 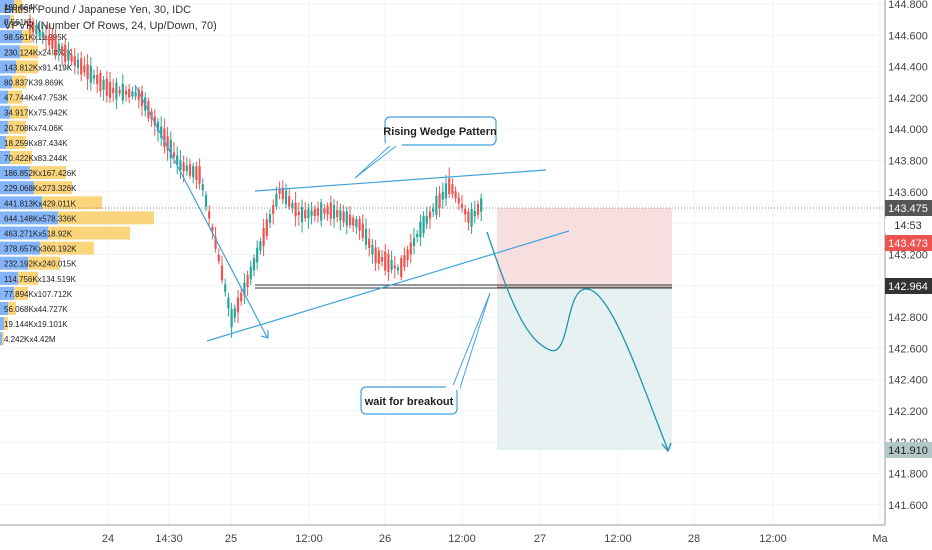 I want to click on downtrend-arrow-line, so click(x=201, y=211).